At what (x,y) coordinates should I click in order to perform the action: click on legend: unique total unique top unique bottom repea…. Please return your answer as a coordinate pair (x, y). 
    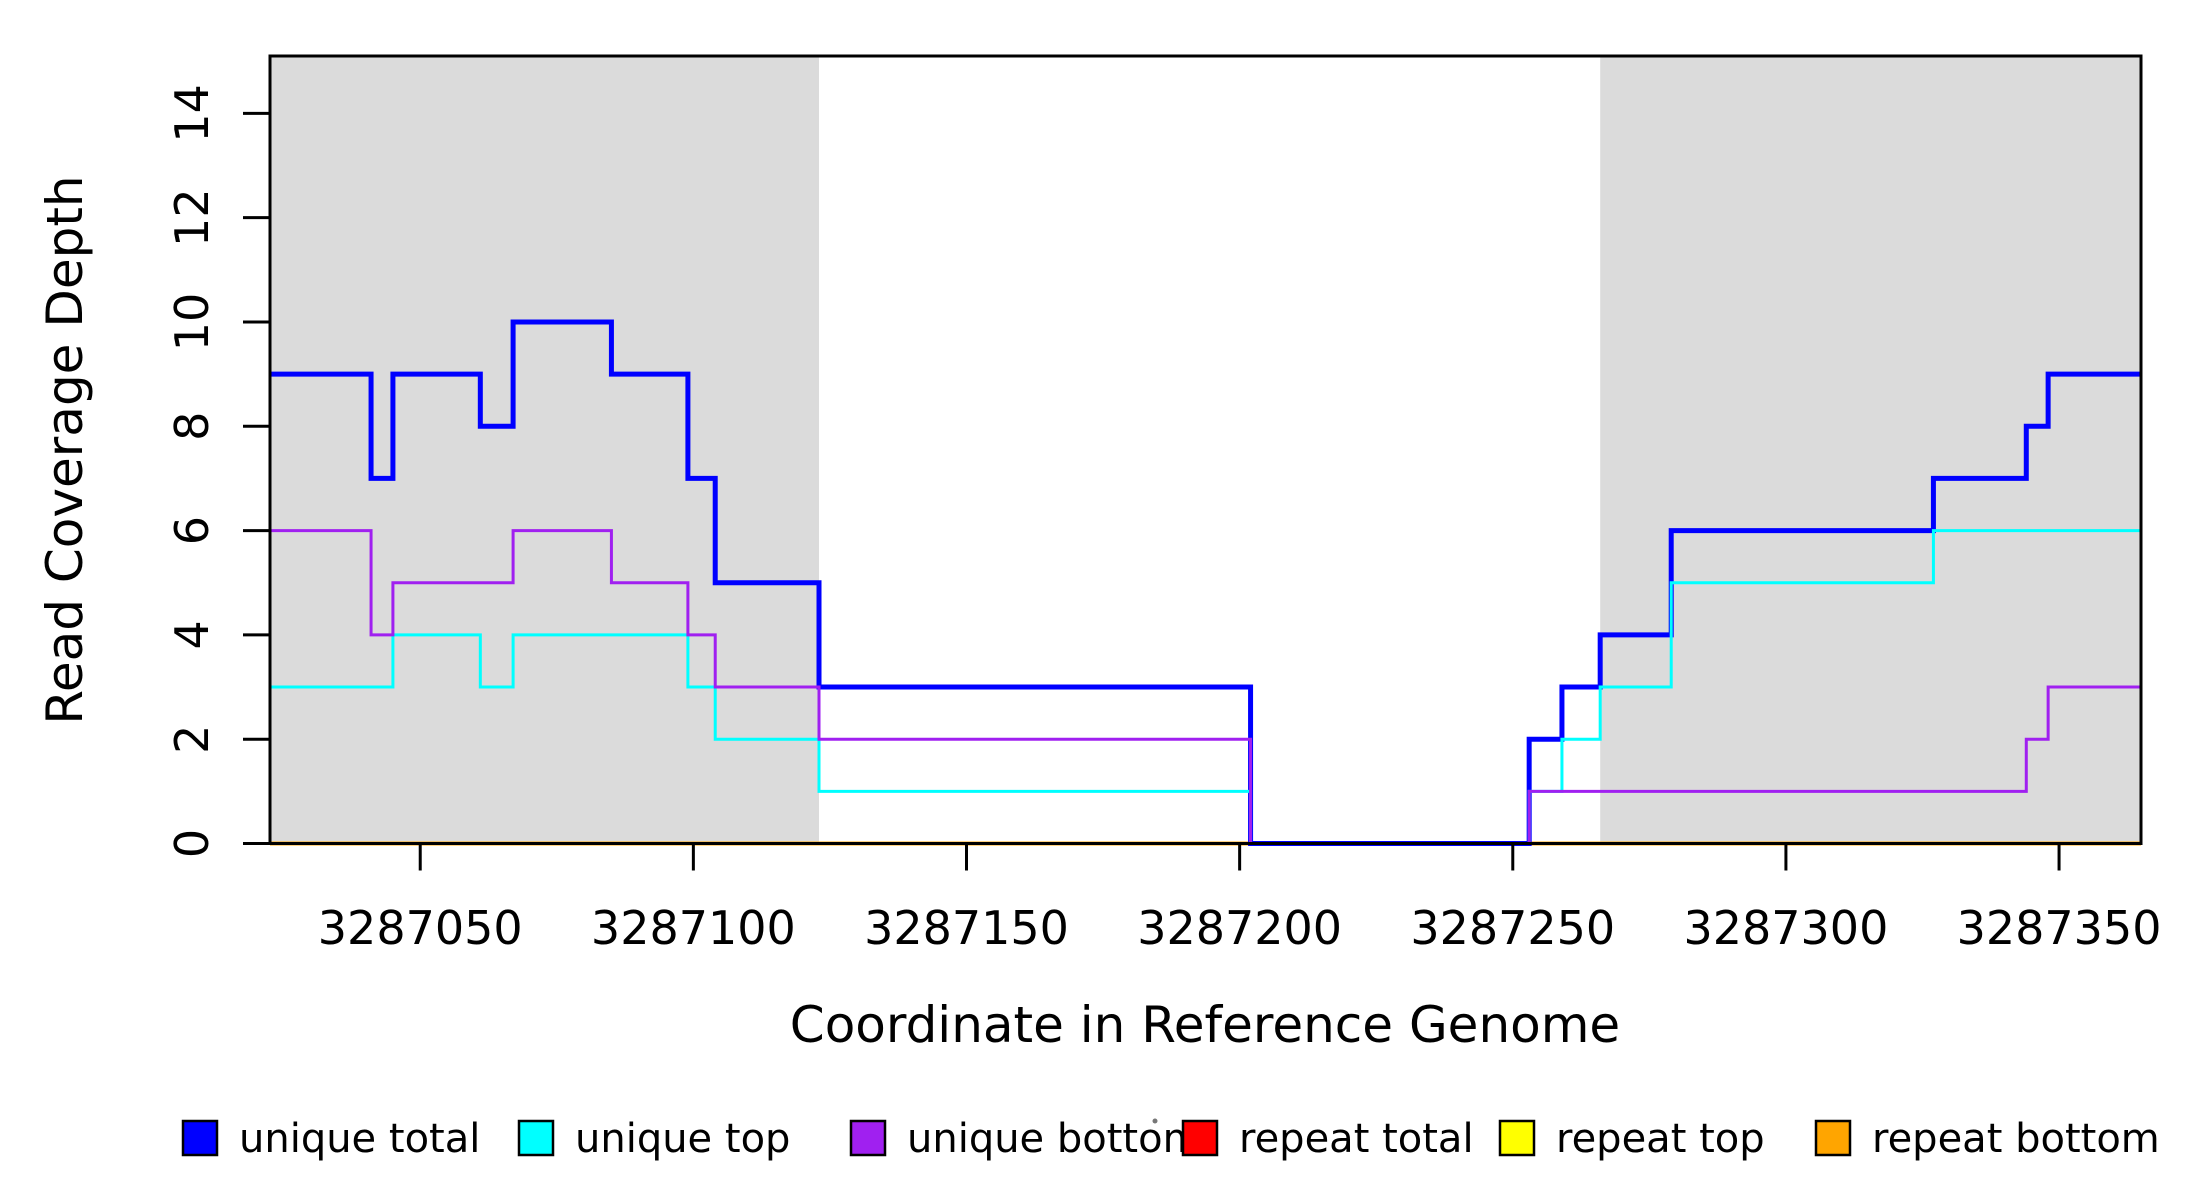
    Looking at the image, I should click on (1170, 1139).